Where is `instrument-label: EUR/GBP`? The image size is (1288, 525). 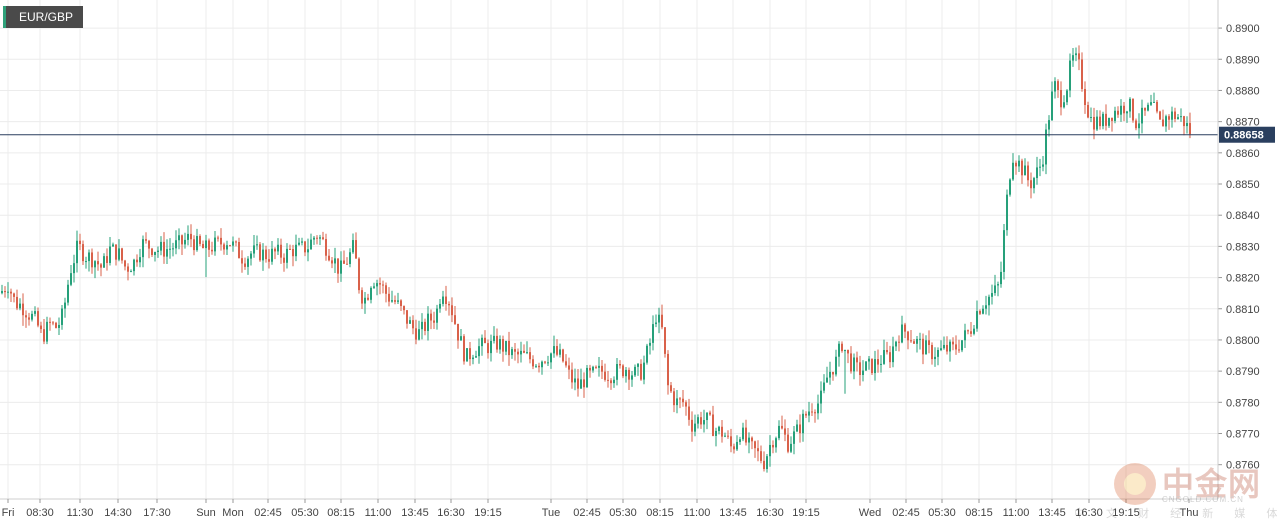
instrument-label: EUR/GBP is located at coordinates (43, 17).